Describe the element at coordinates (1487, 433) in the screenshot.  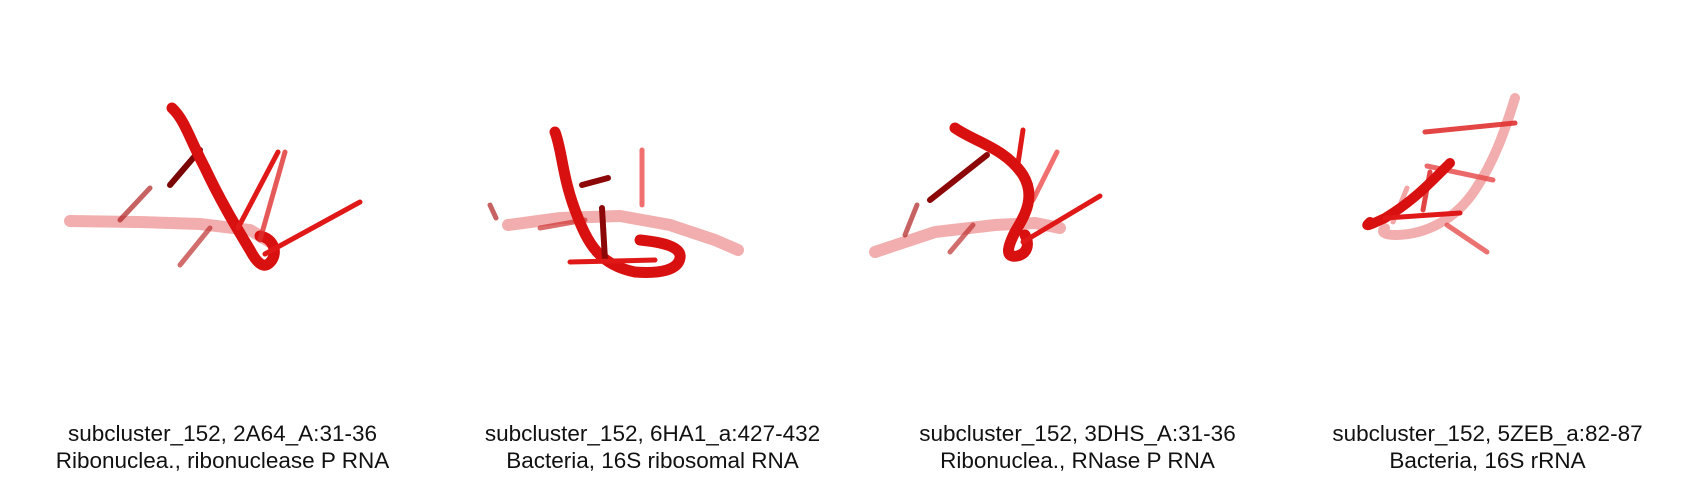
I see `panel-title: subcluster_152, 5ZEB_a:82-87` at that location.